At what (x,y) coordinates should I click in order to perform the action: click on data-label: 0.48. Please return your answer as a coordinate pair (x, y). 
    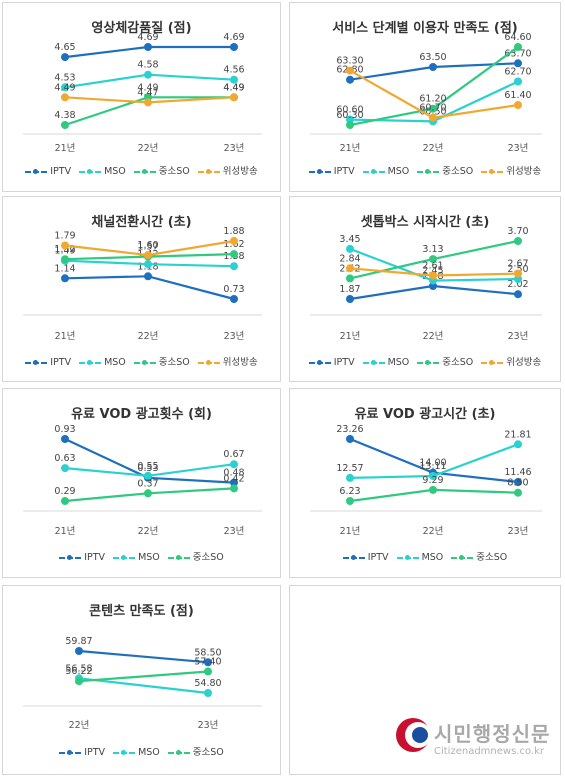
    Looking at the image, I should click on (233, 473).